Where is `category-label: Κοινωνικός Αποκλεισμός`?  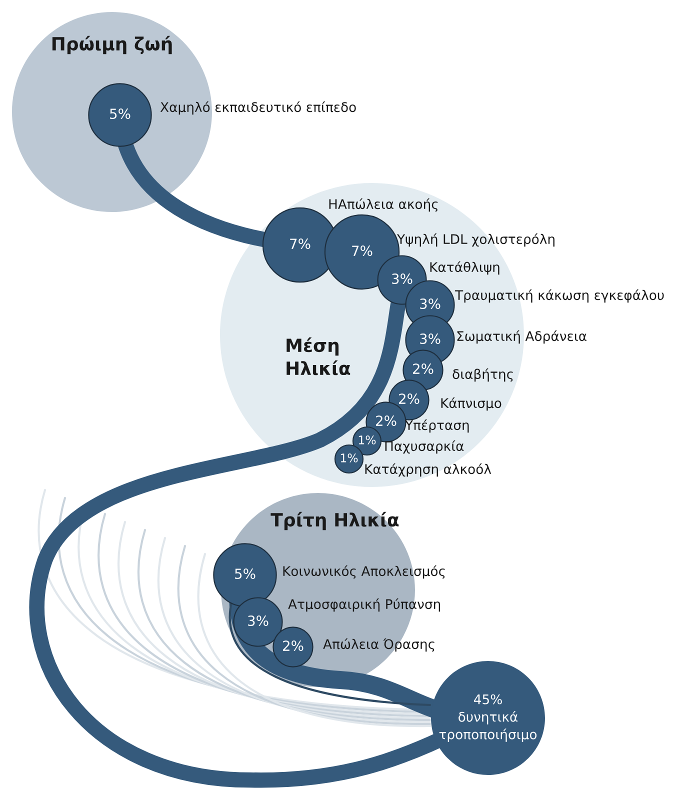
category-label: Κοινωνικός Αποκλεισμός is located at coordinates (364, 572).